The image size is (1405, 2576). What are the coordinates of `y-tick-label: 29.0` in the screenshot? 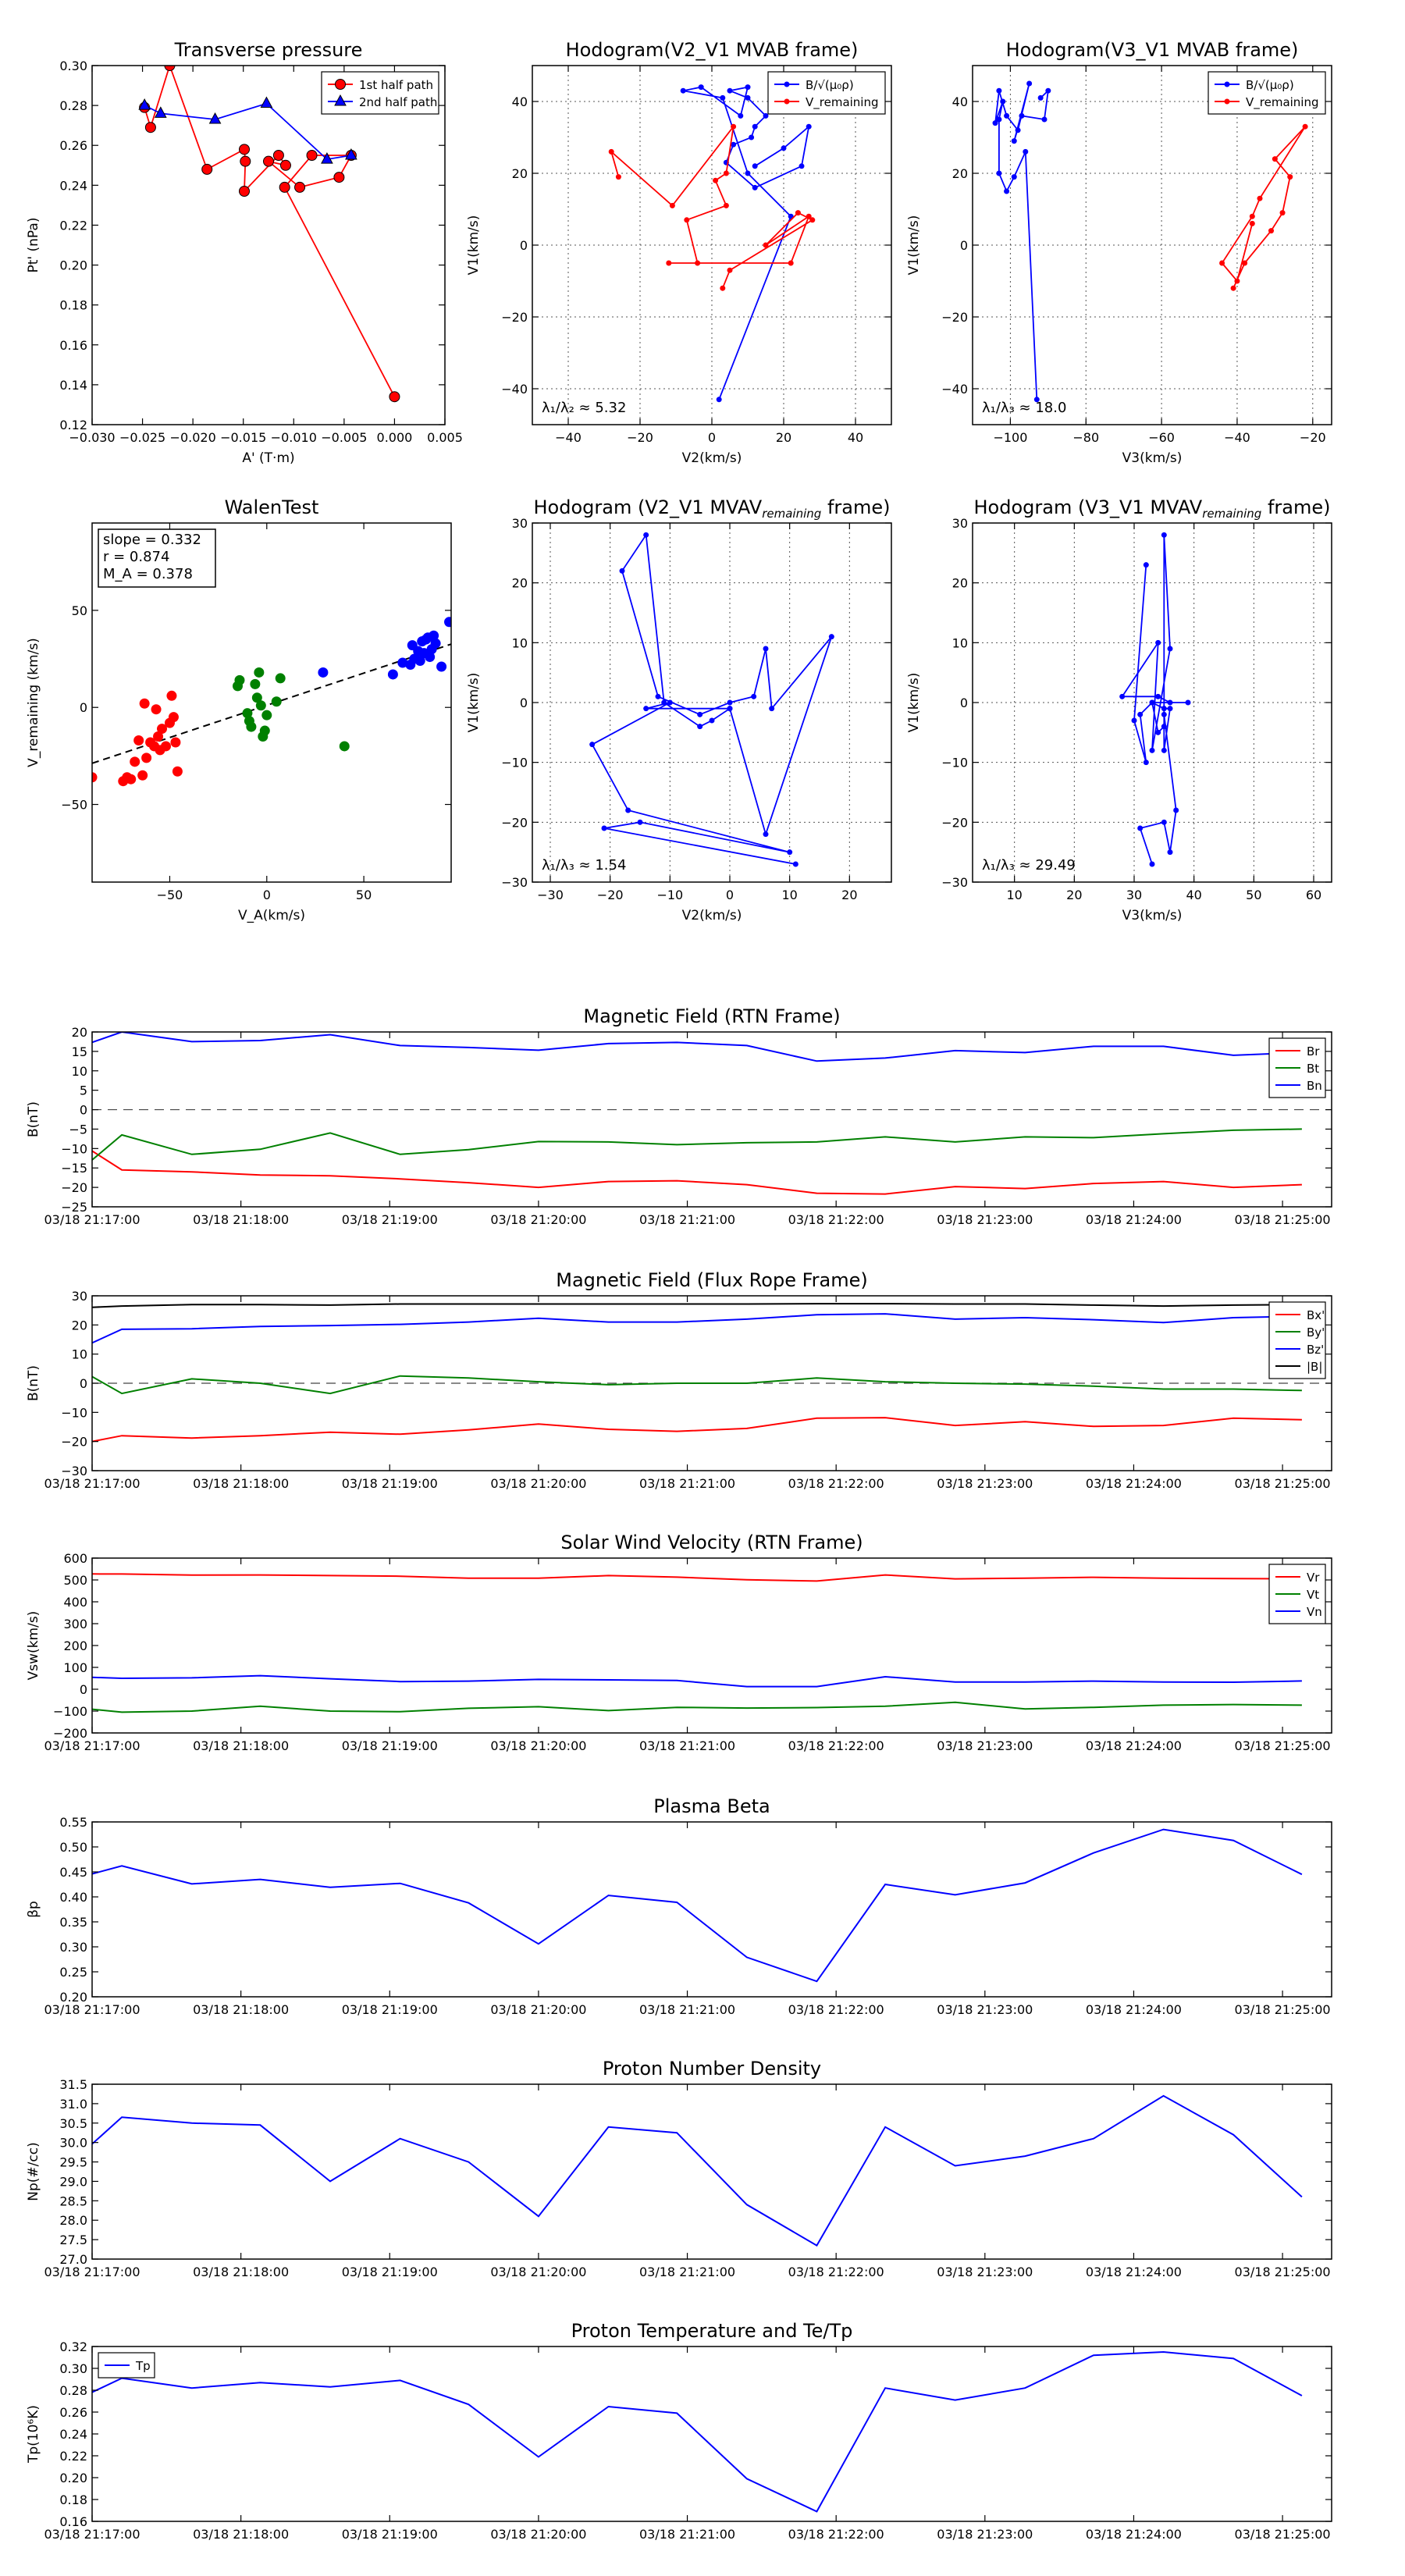 It's located at (73, 2181).